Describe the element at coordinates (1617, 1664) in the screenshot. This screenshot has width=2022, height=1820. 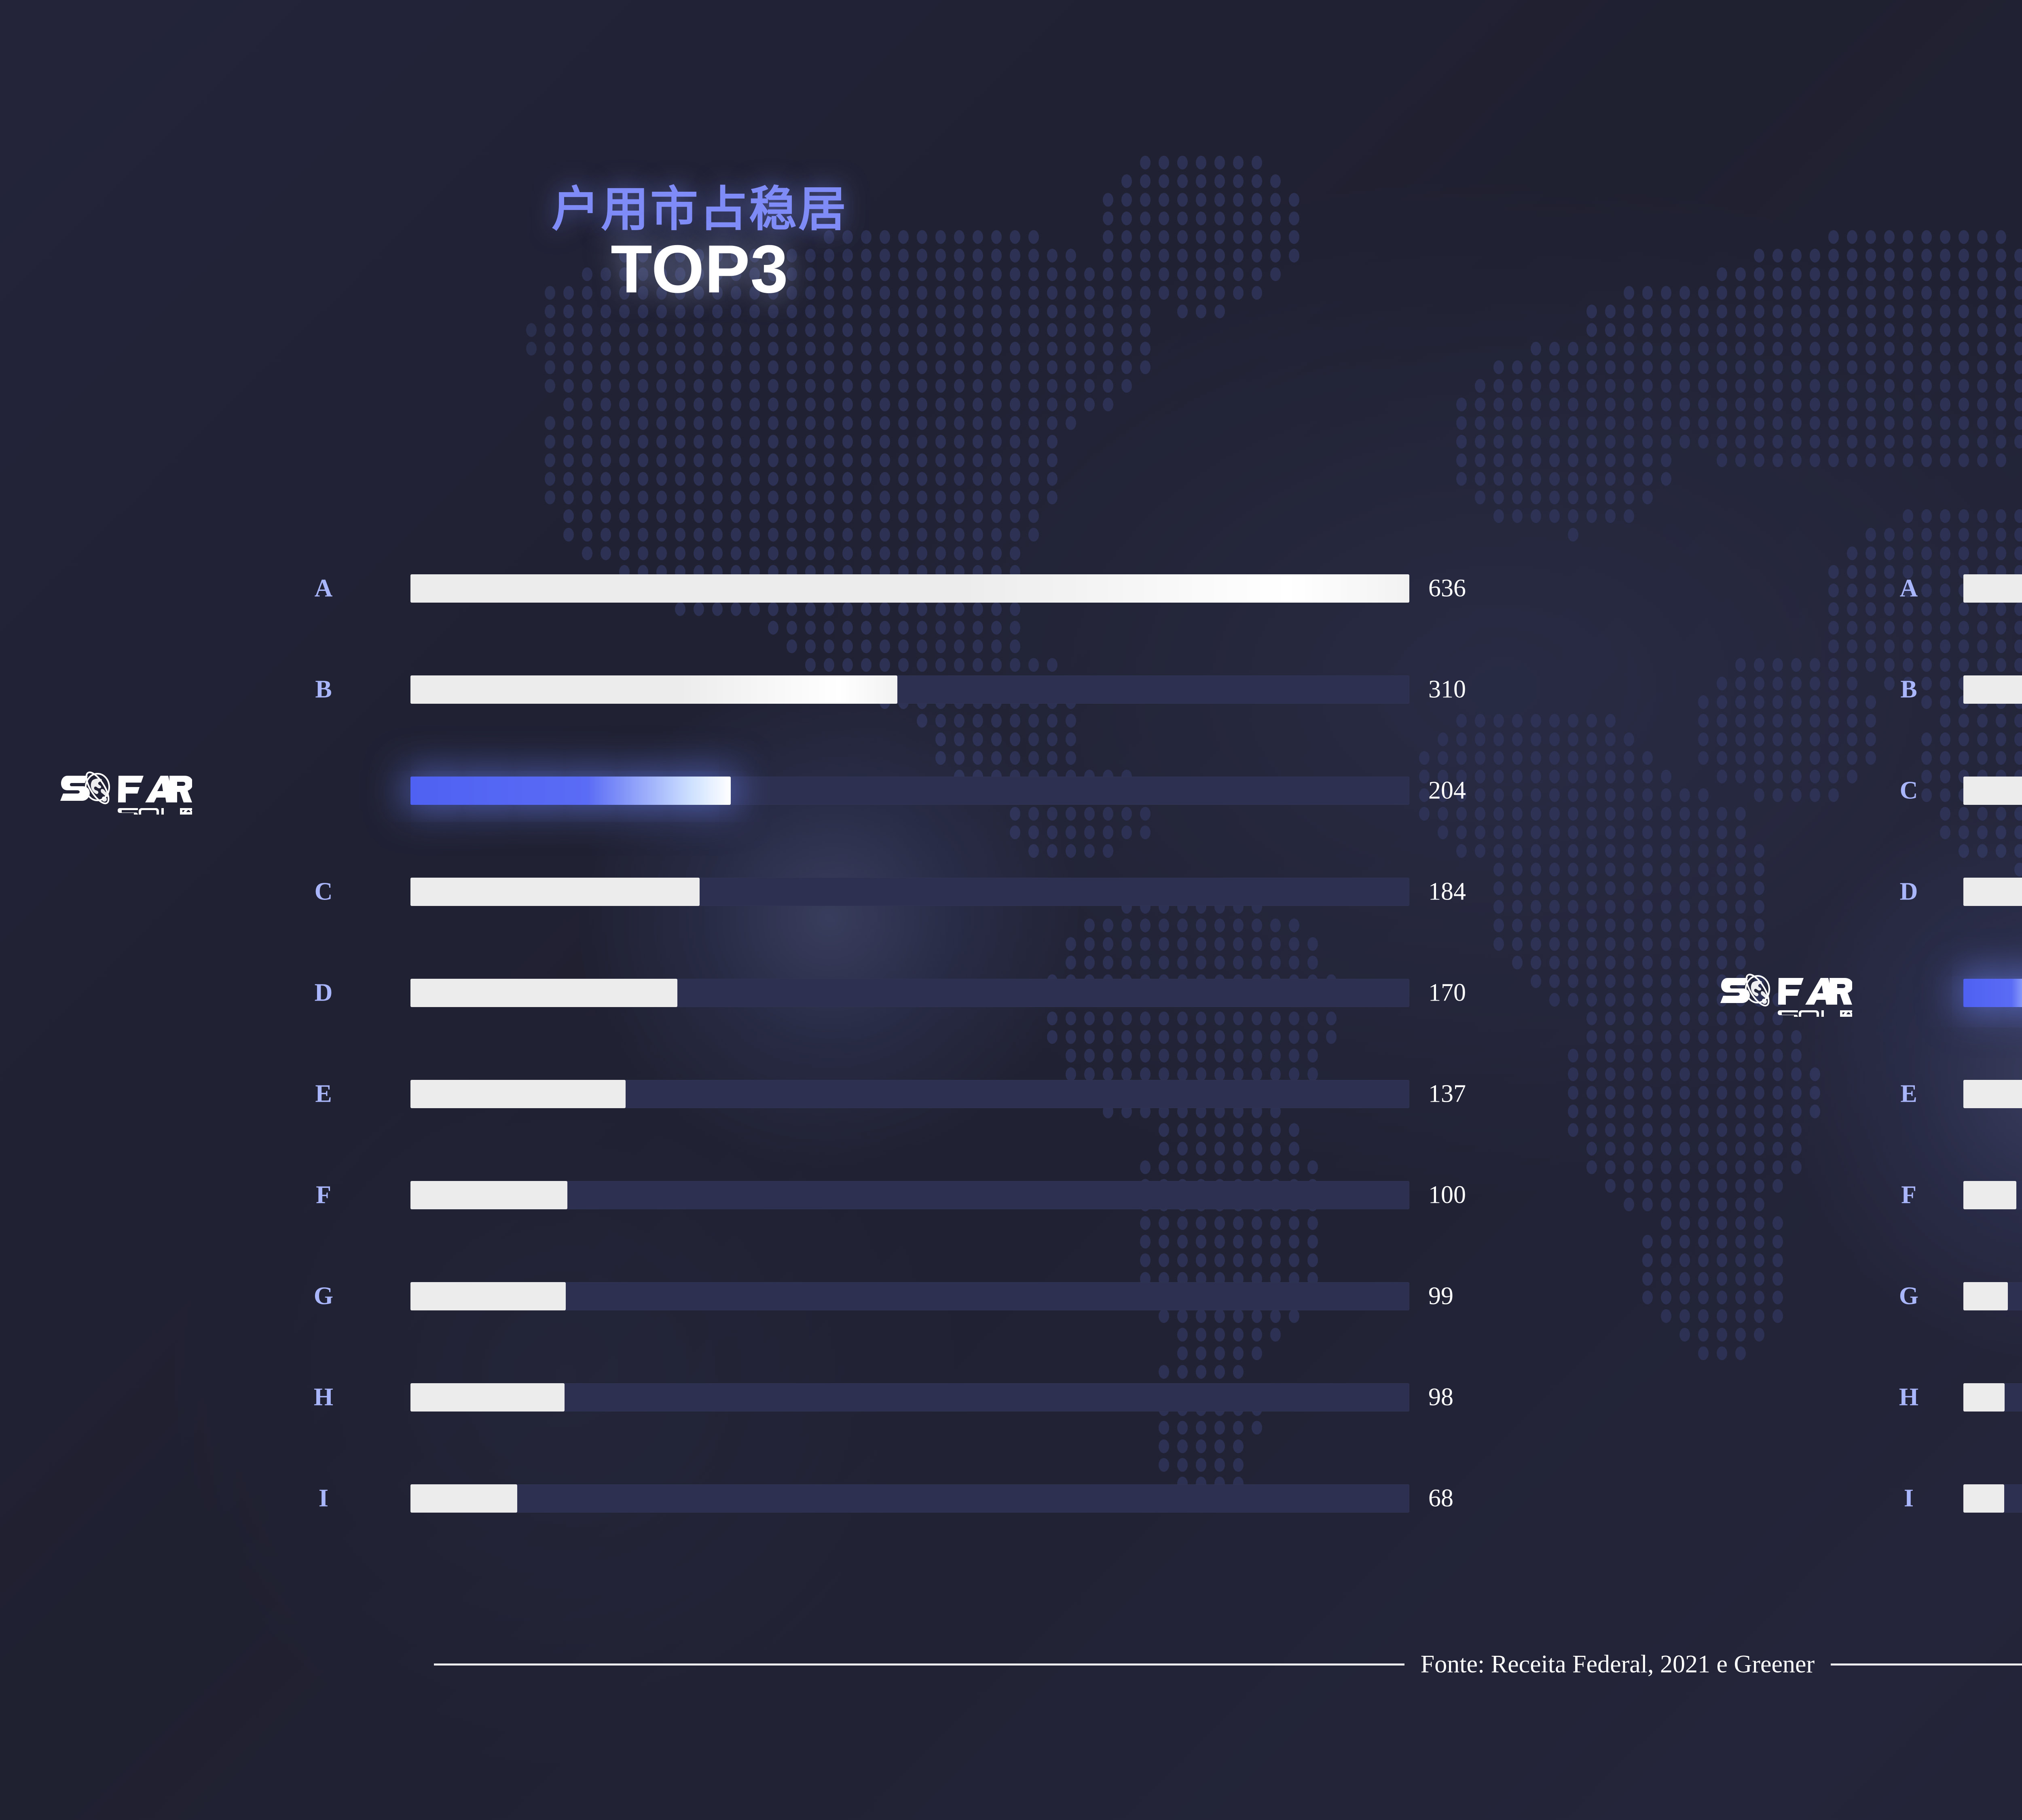
I see `source-note: Fonte: Receita Federal, 2021 e Greener` at that location.